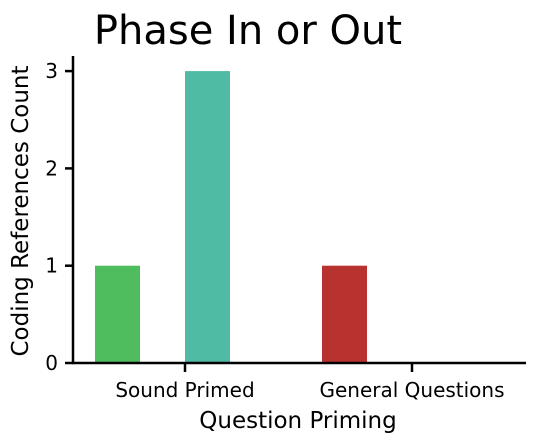 The width and height of the screenshot is (535, 443). I want to click on x-axis-label: Question Priming, so click(297, 421).